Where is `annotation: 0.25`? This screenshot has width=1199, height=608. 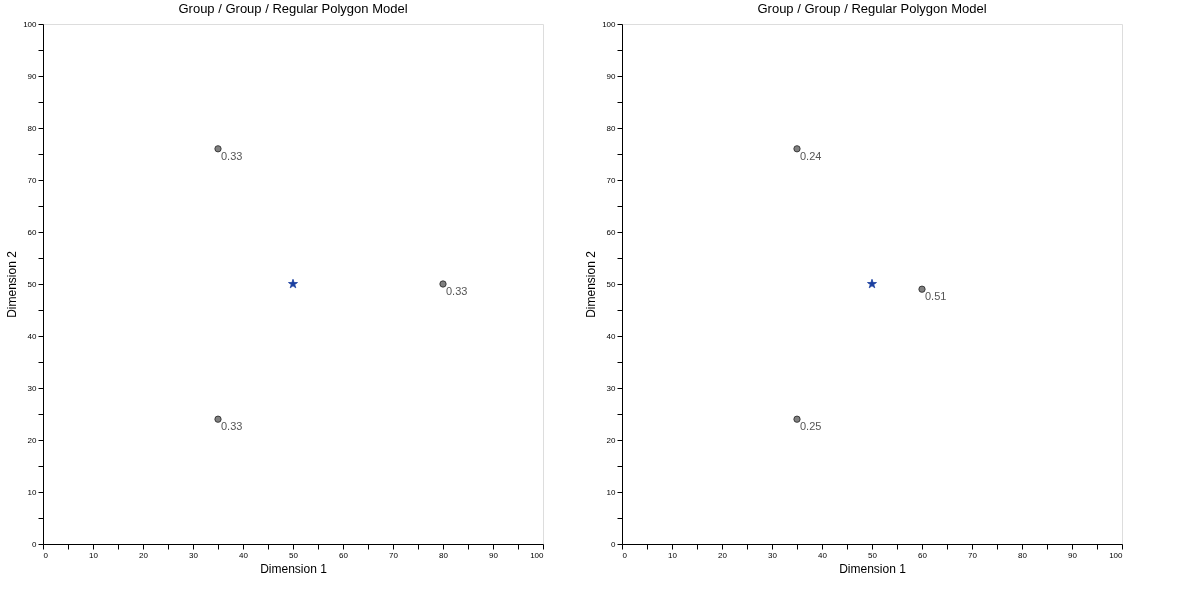 annotation: 0.25 is located at coordinates (811, 426).